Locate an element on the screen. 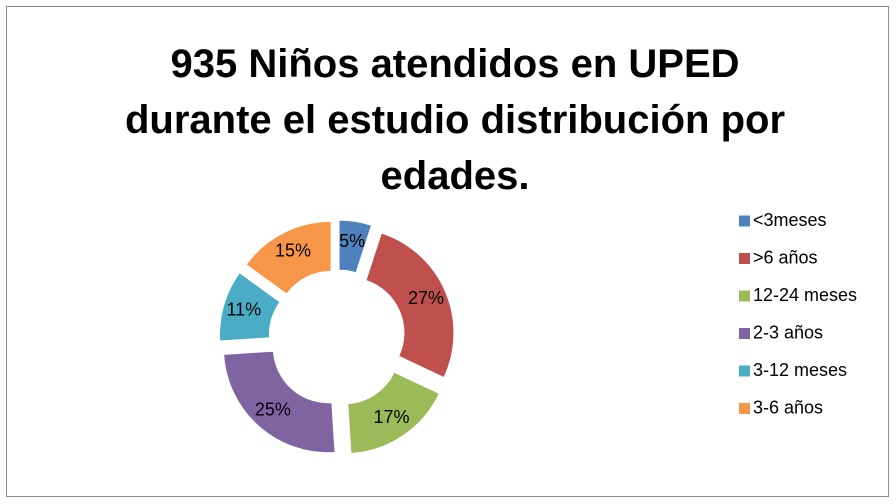 The image size is (896, 504). data-label: 27% is located at coordinates (426, 298).